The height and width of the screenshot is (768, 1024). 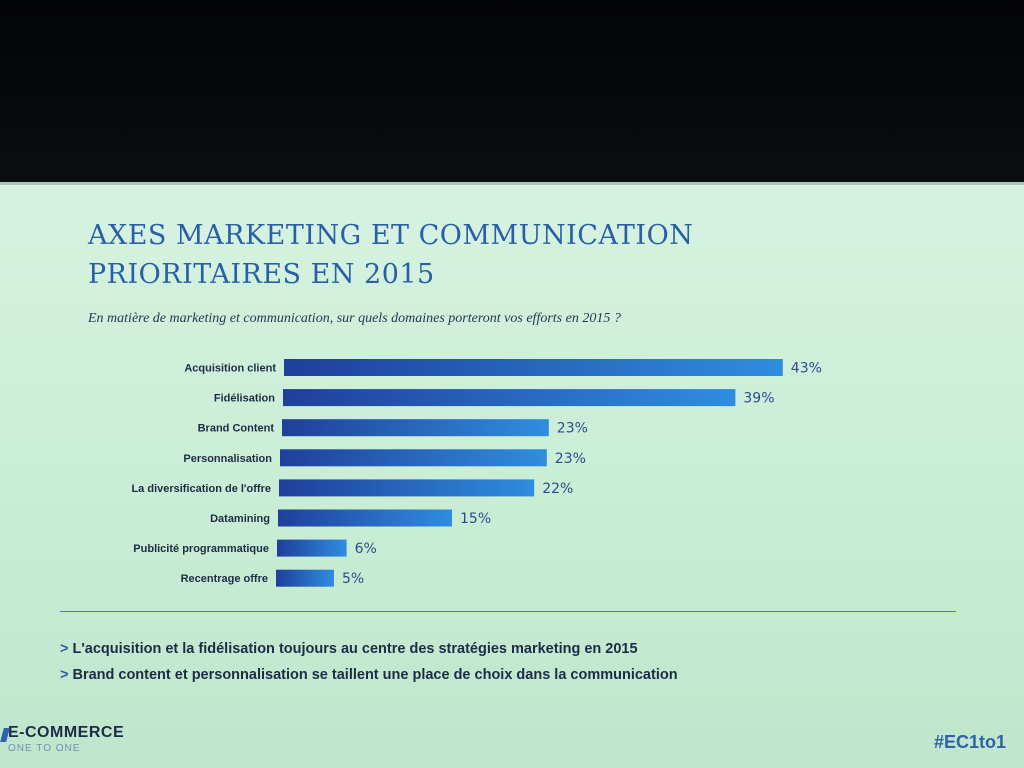 I want to click on chart-row: Acquisition client 43%, so click(x=503, y=368).